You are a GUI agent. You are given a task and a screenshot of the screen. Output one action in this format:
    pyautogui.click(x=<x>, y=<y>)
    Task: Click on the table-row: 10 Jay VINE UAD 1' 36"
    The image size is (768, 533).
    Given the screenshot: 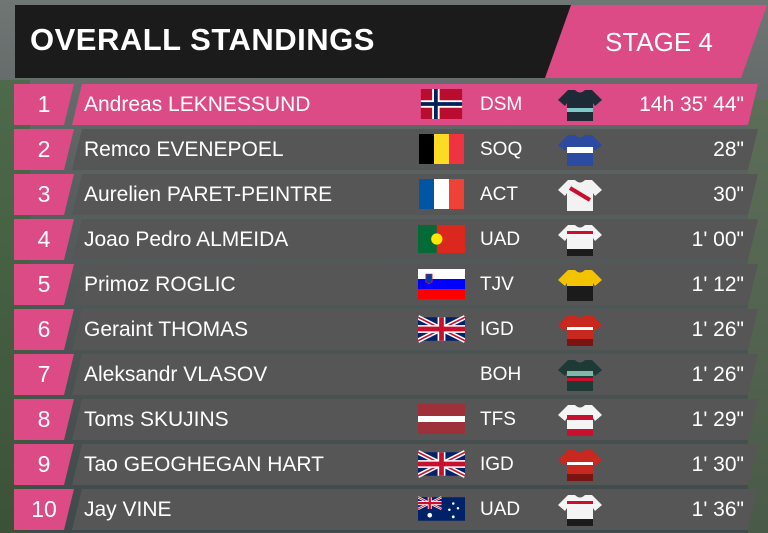 What is the action you would take?
    pyautogui.click(x=388, y=509)
    